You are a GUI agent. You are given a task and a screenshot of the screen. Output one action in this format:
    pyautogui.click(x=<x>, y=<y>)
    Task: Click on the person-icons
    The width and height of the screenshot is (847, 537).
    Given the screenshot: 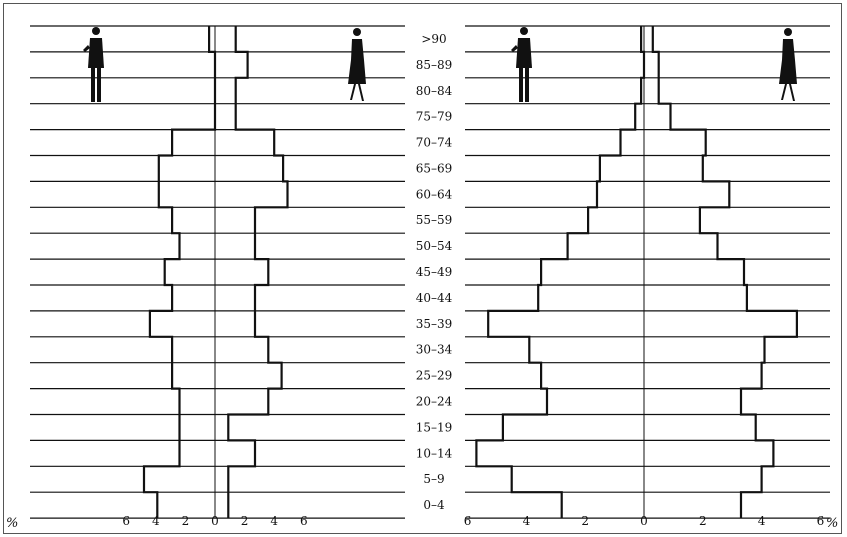 What is the action you would take?
    pyautogui.click(x=440, y=64)
    